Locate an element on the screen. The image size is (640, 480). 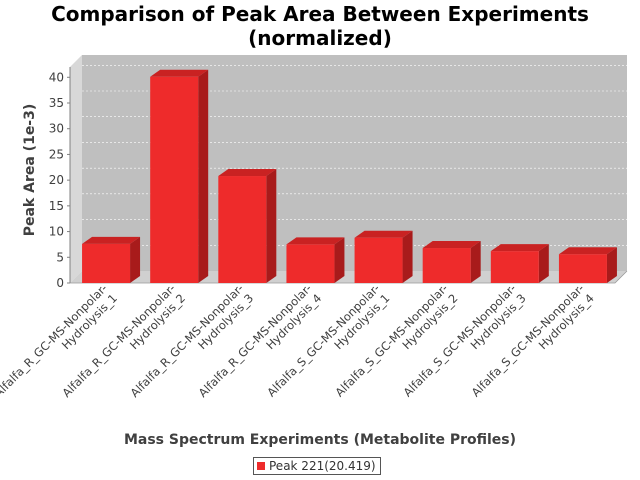
legend-swatch is located at coordinates (261, 466).